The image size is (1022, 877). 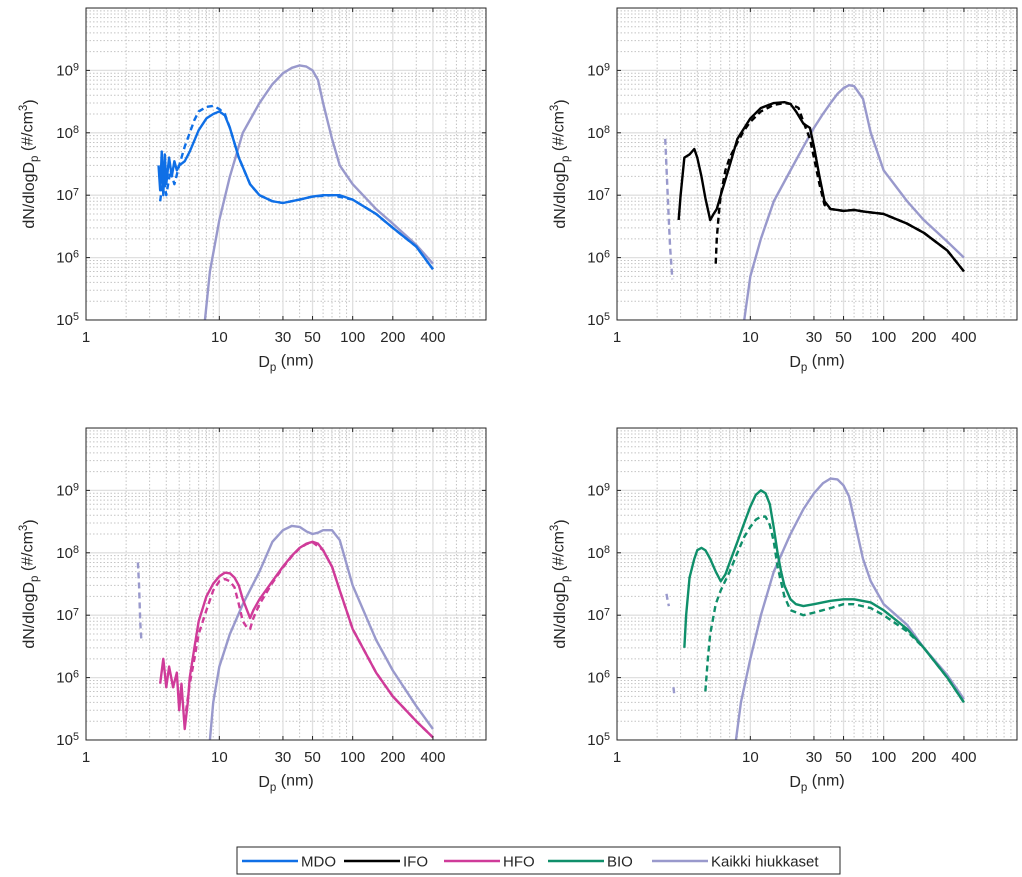 I want to click on legend-item-all: Kaikki hiukkaset, so click(x=735, y=862).